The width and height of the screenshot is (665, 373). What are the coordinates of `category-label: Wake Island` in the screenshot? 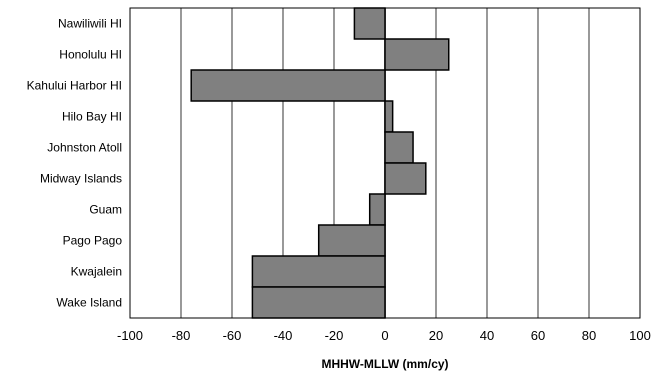 It's located at (89, 303).